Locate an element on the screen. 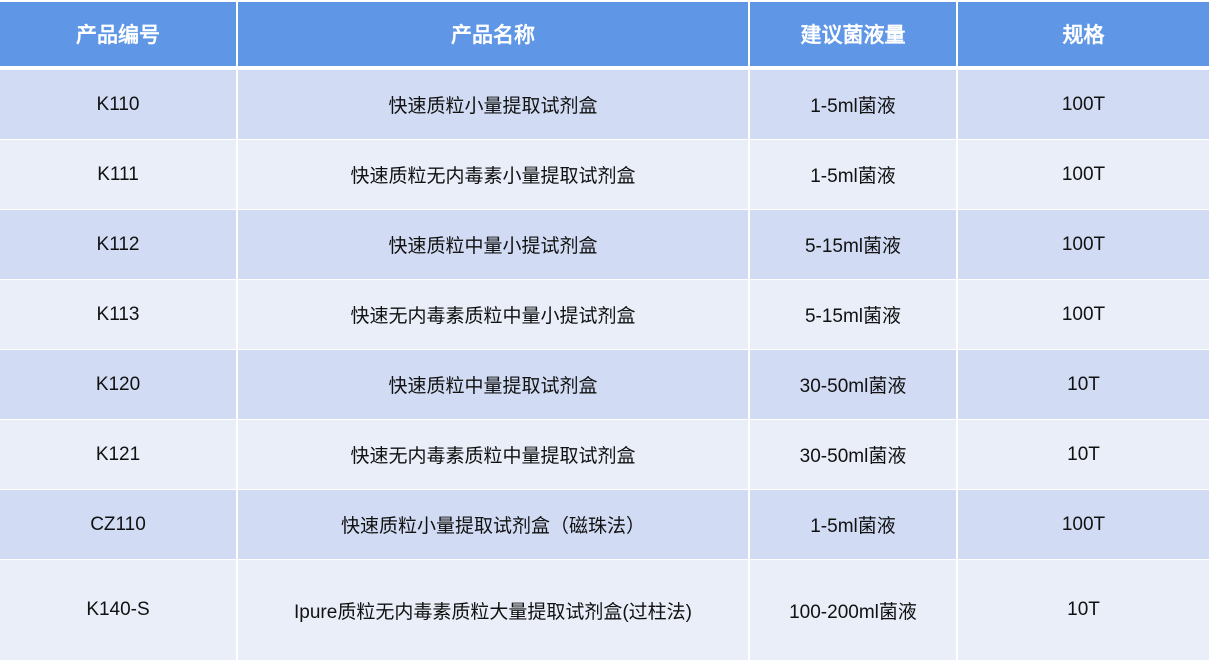  cell-product-code: K121 is located at coordinates (119, 455).